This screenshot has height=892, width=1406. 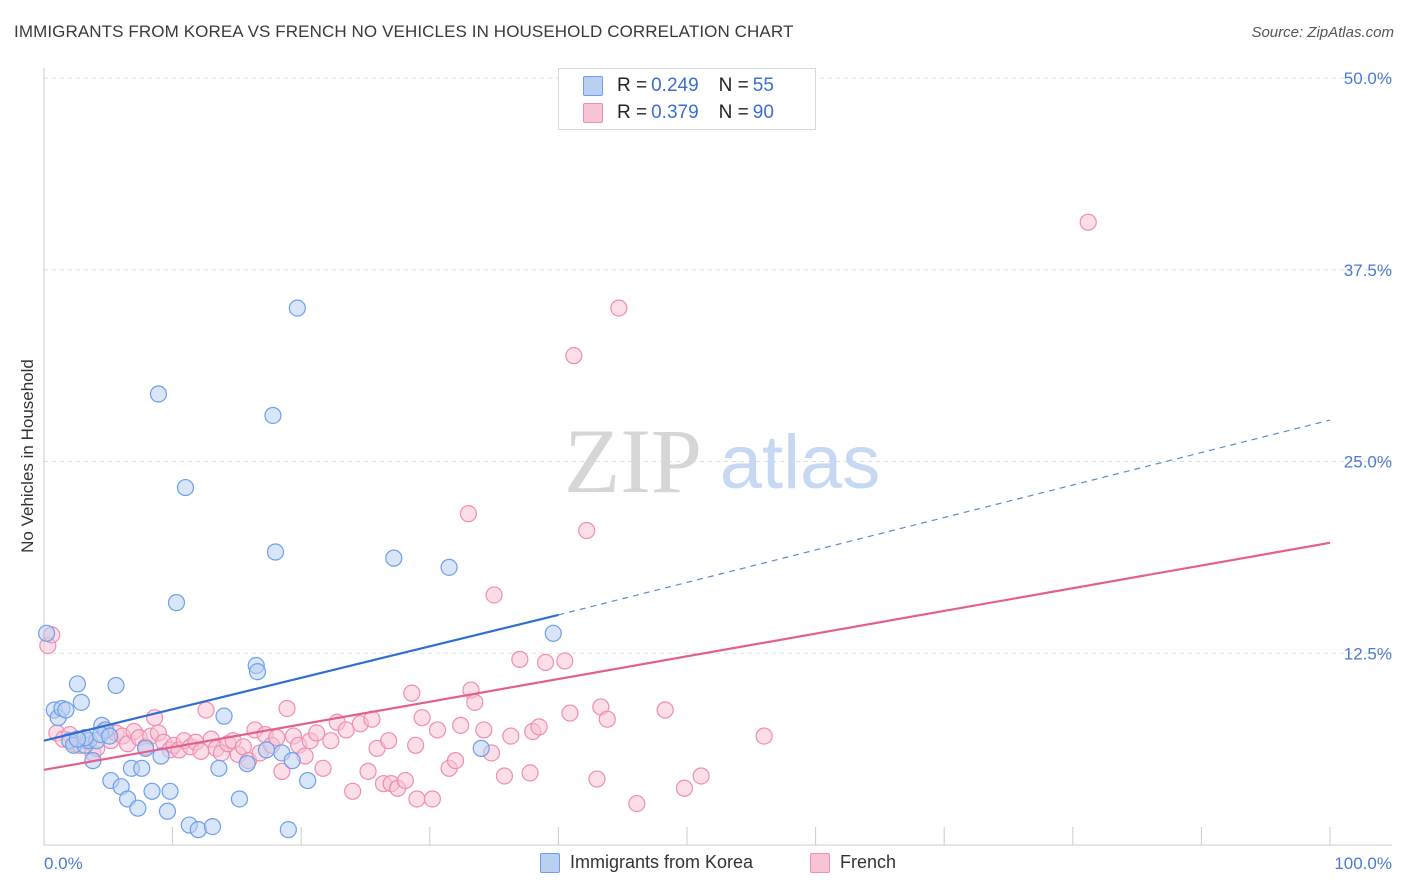 I want to click on series-legend: Immigrants from Korea French, so click(x=703, y=865).